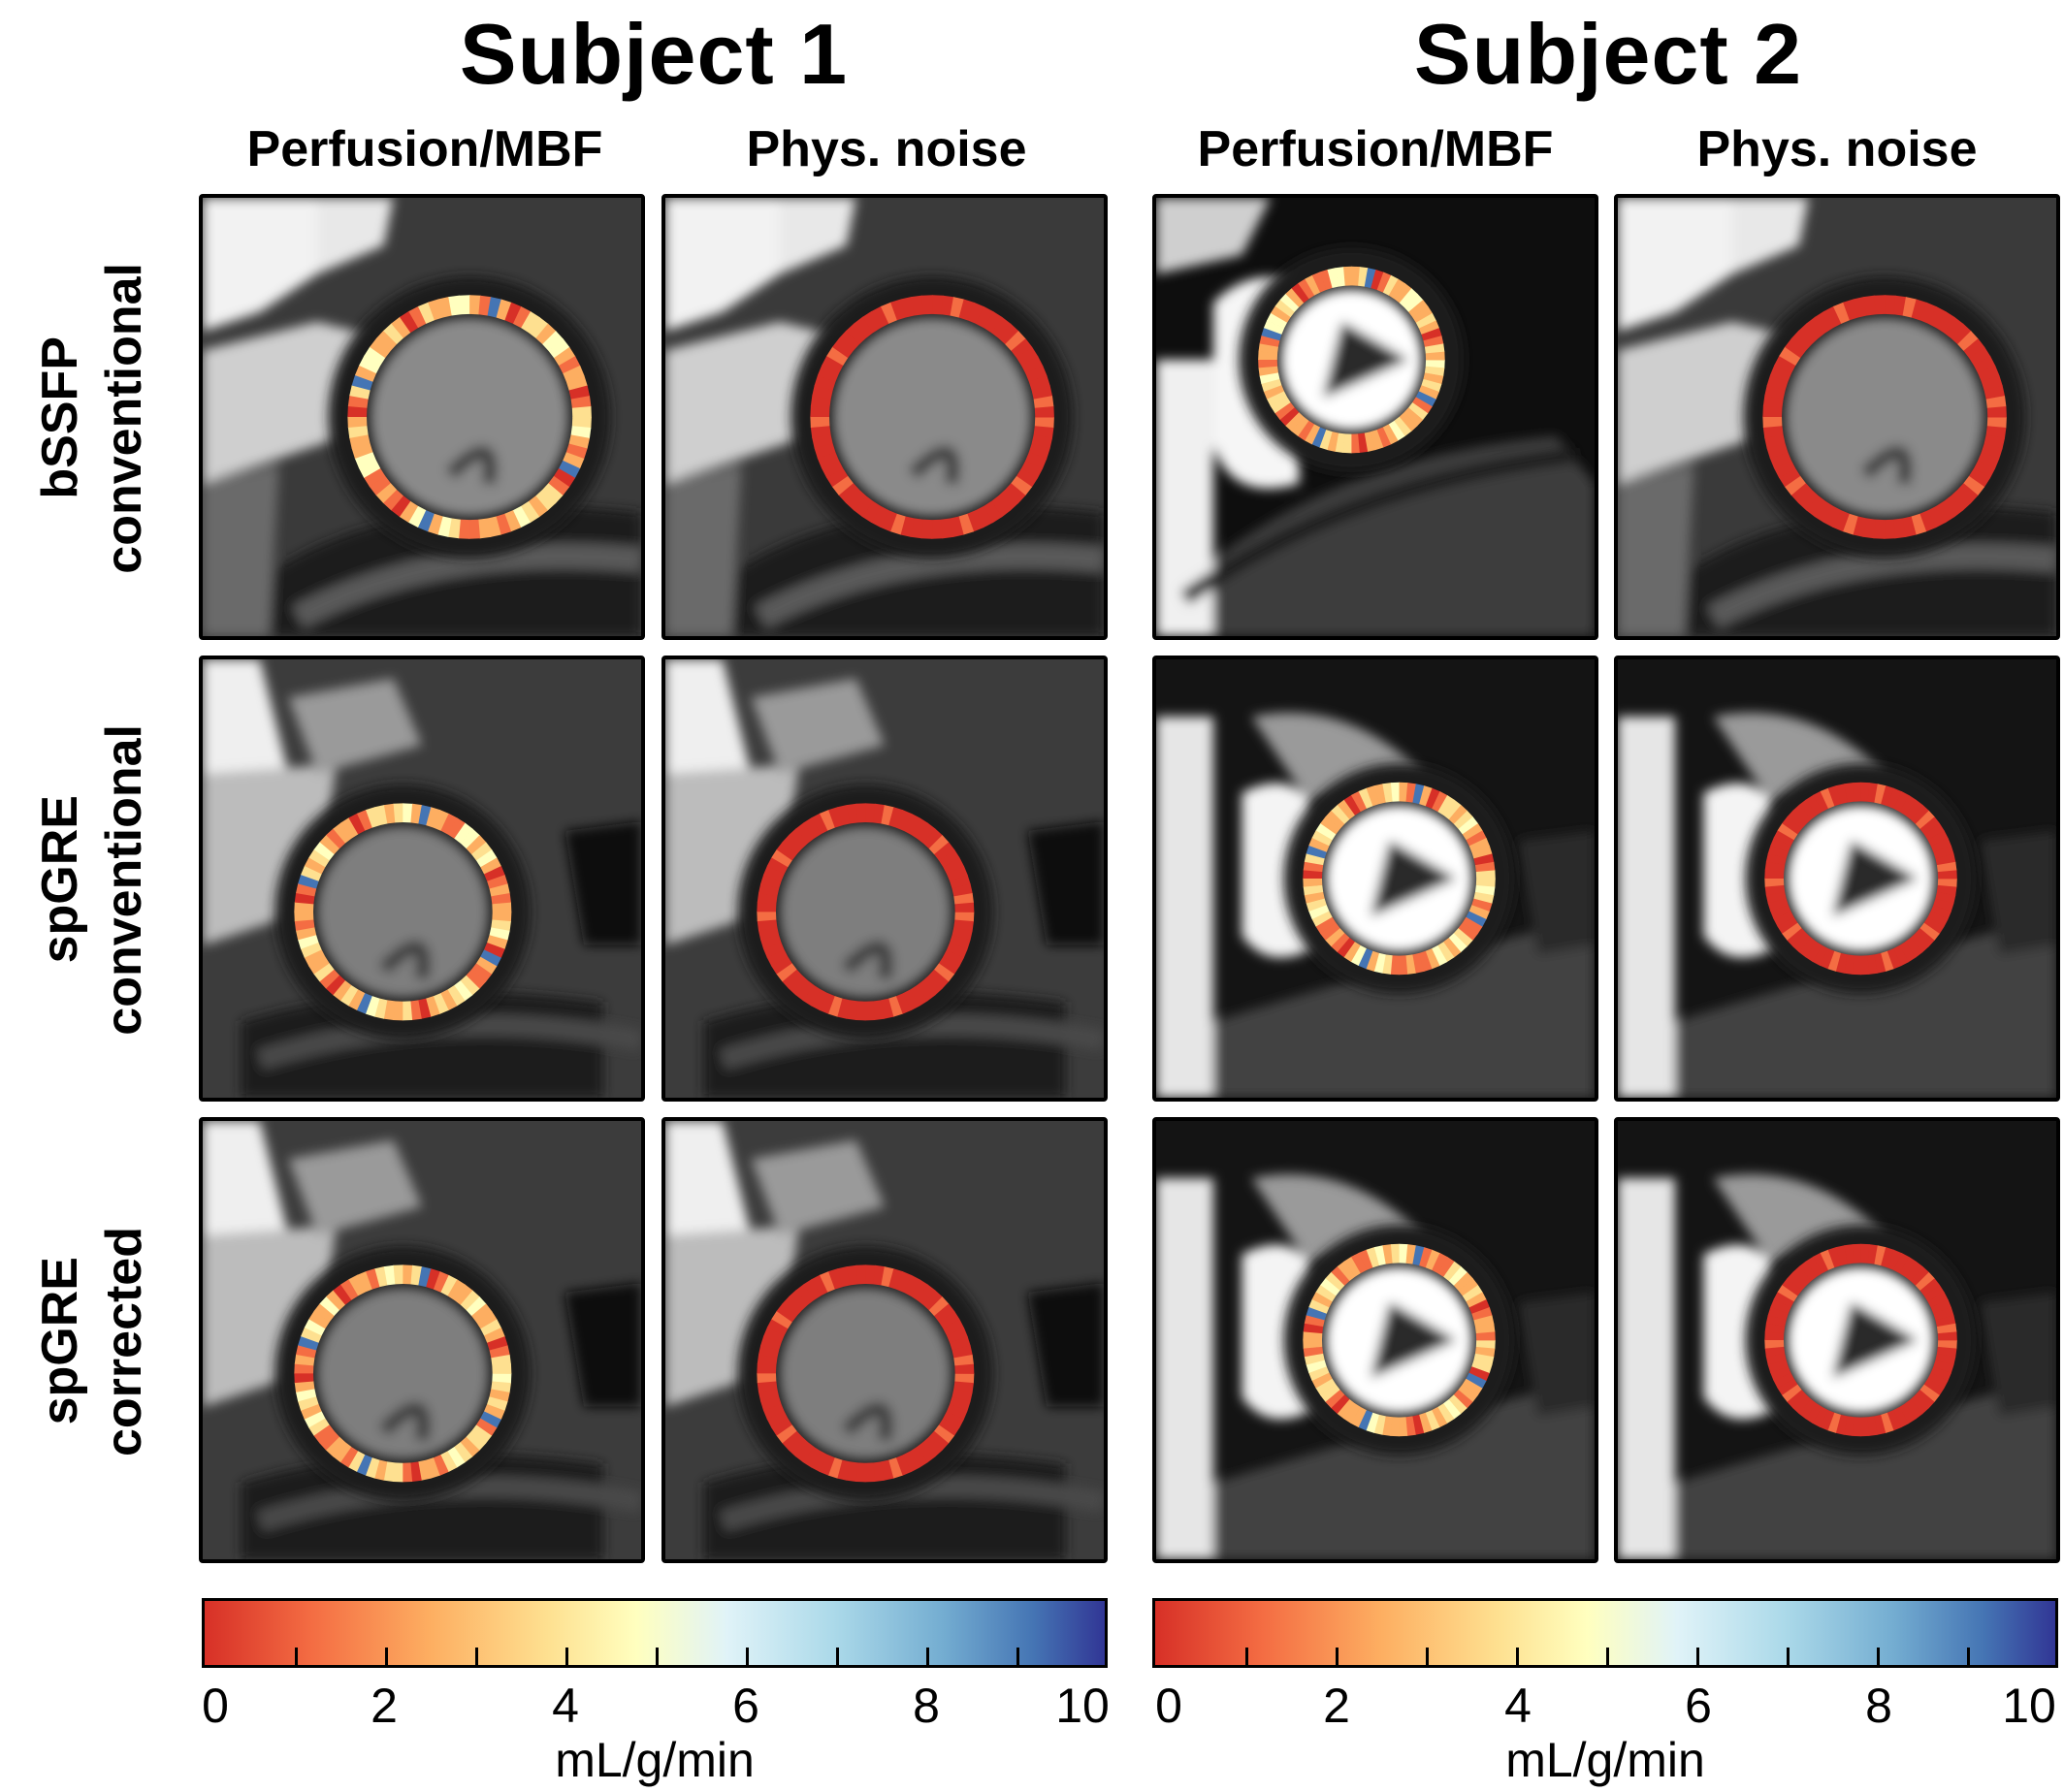  What do you see at coordinates (124, 418) in the screenshot?
I see `row-label-line2: conventional` at bounding box center [124, 418].